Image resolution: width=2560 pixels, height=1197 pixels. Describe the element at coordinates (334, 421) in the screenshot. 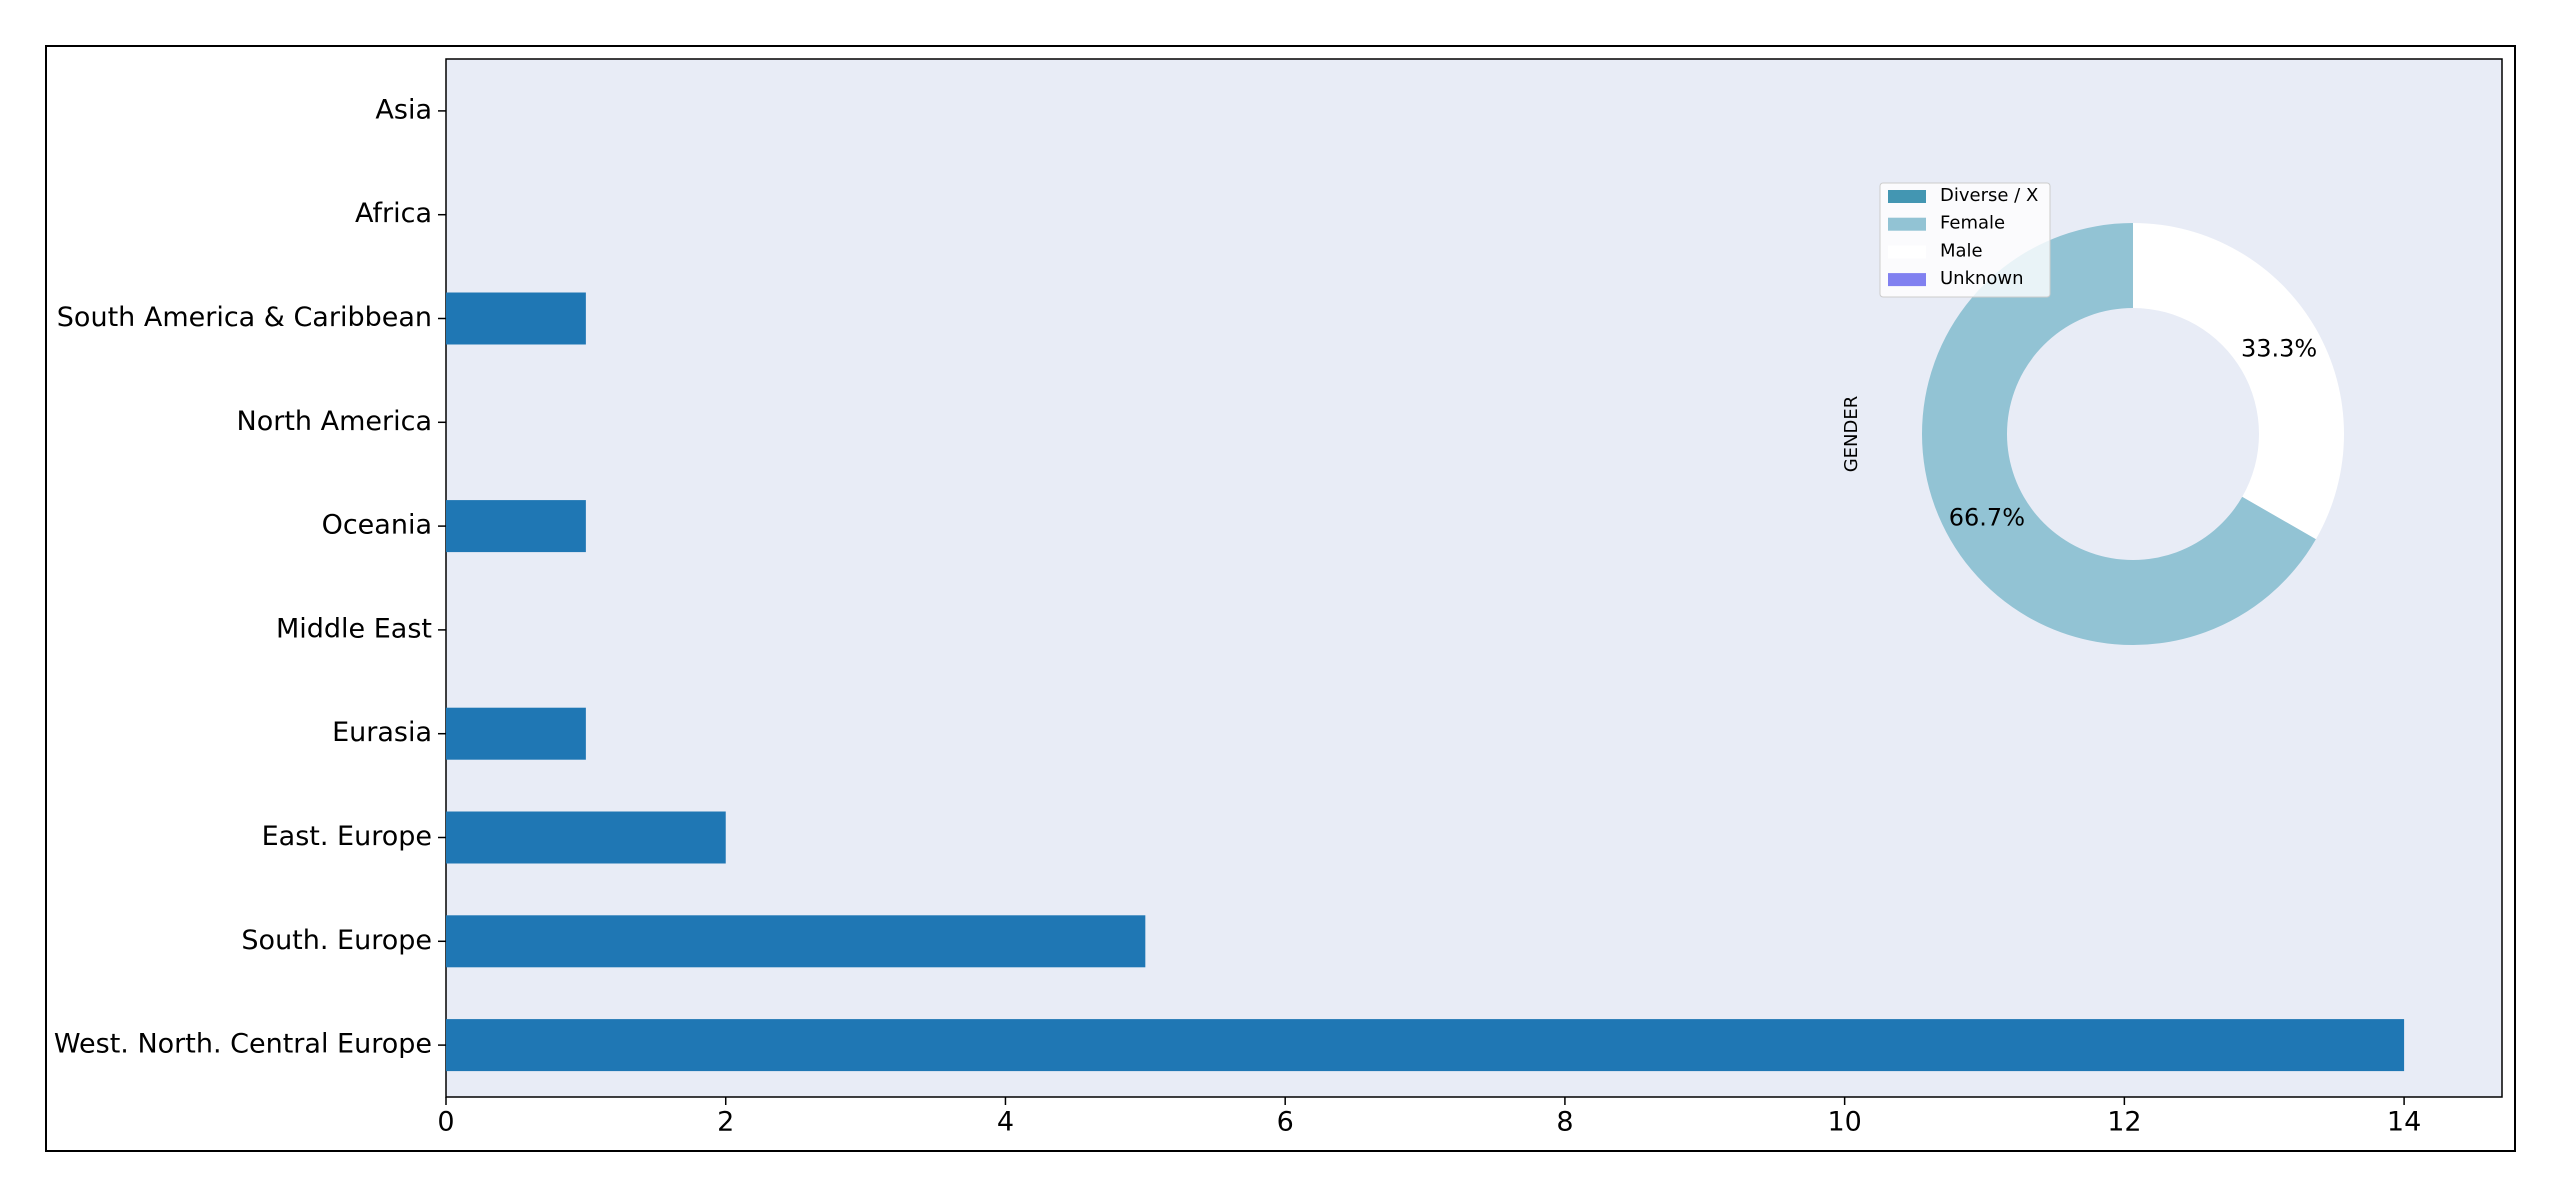

I see `y-tick-label: North America` at that location.